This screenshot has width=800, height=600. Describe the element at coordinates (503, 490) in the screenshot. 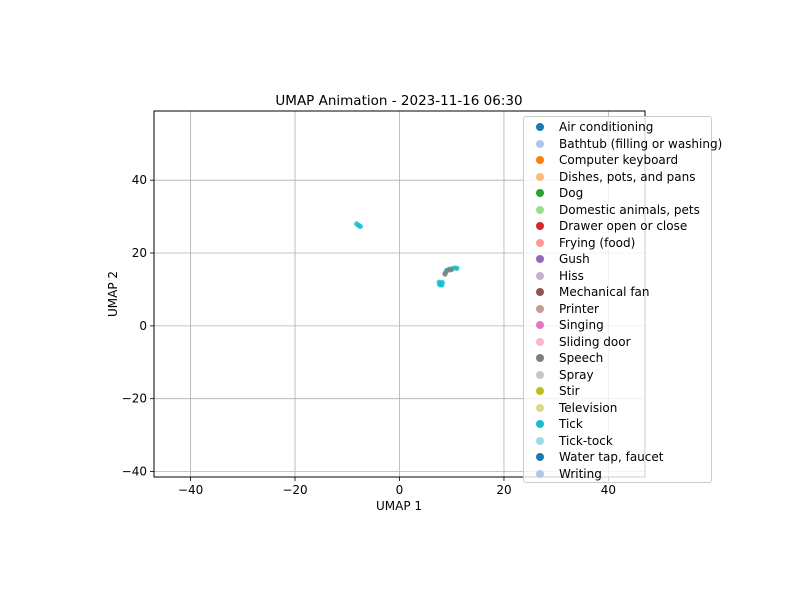

I see `x-tick-label: 20` at that location.